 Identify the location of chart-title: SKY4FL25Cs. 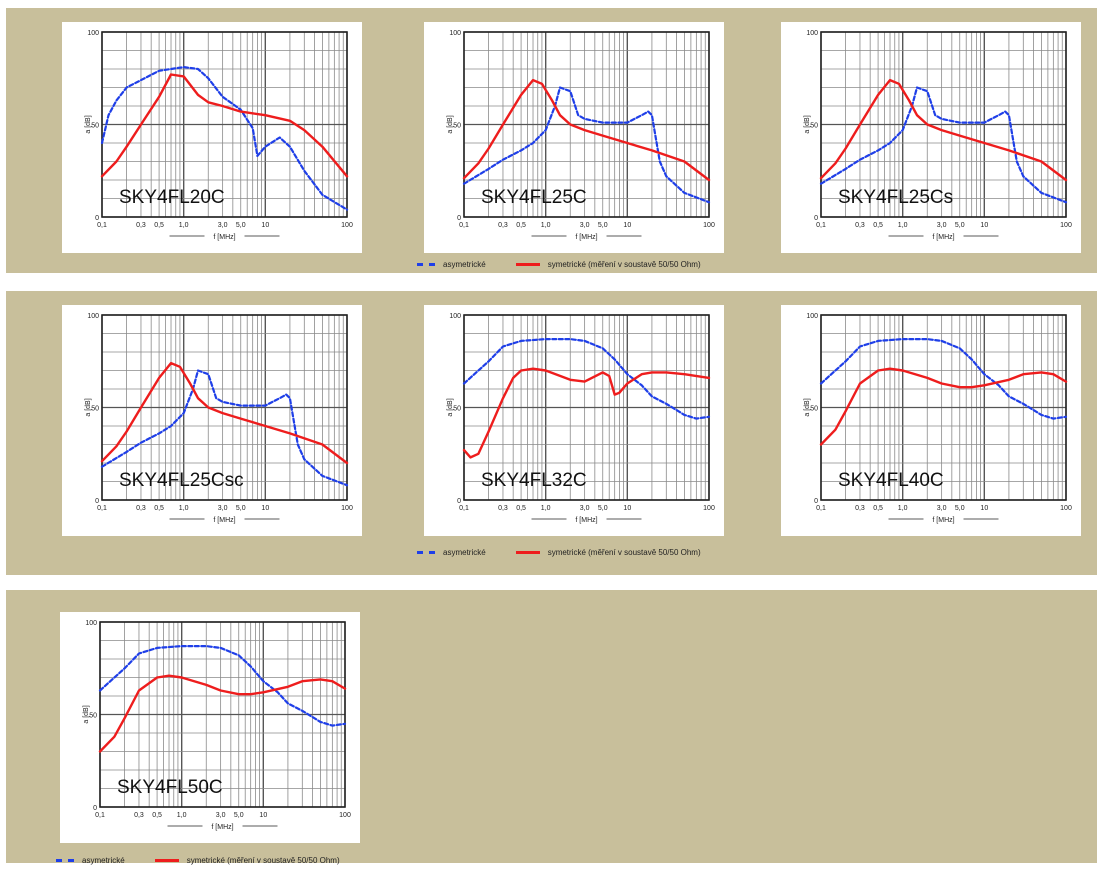
(895, 197).